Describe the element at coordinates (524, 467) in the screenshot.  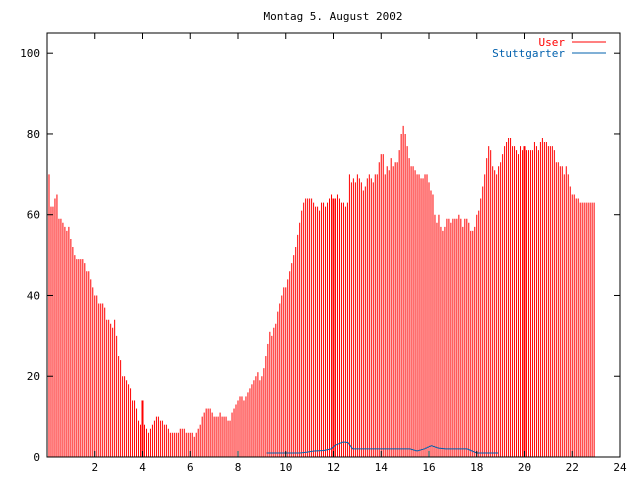
I see `x-tick-label: 20` at that location.